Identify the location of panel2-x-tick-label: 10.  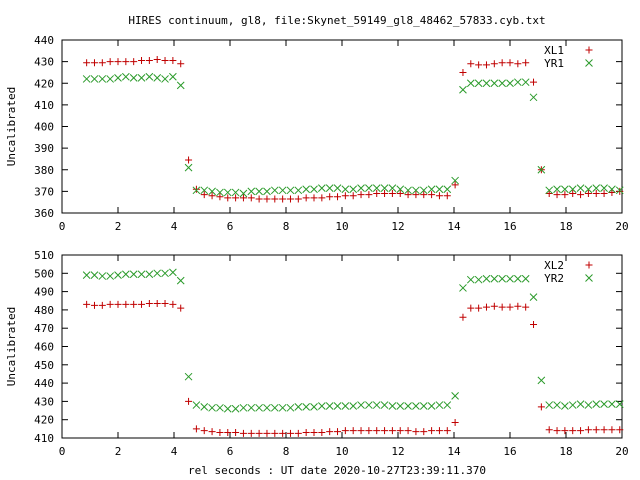
(341, 451).